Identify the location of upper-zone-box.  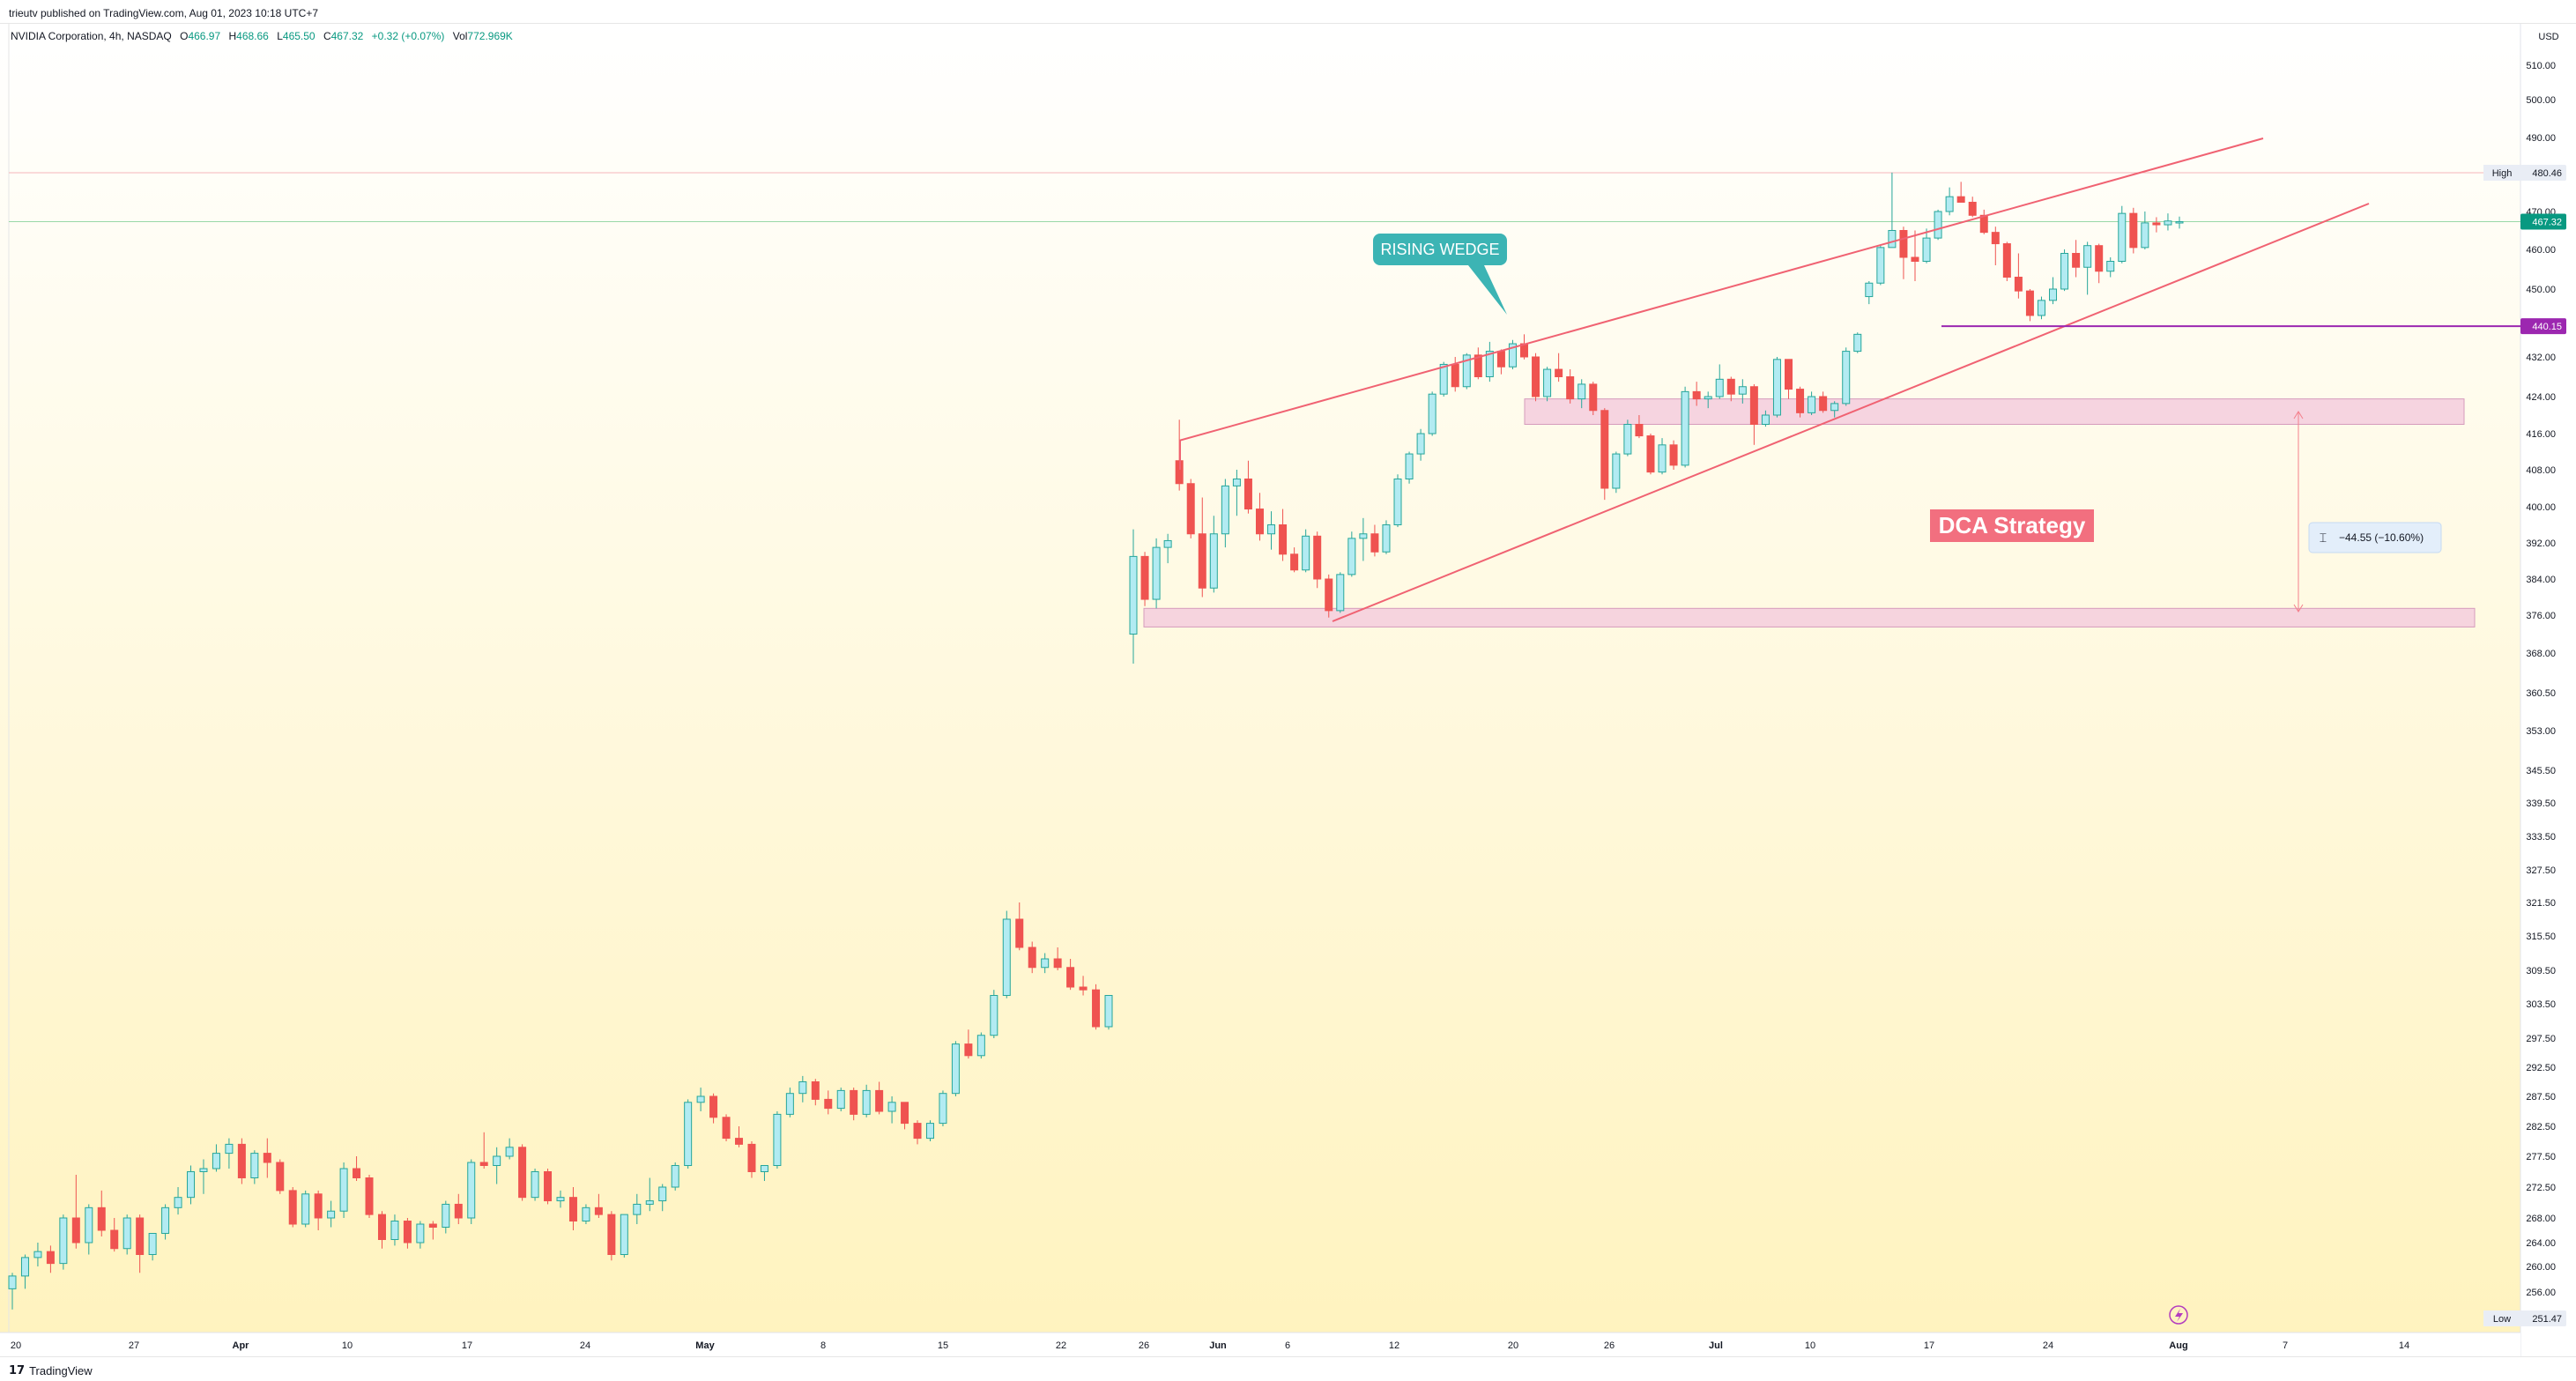
(1994, 411).